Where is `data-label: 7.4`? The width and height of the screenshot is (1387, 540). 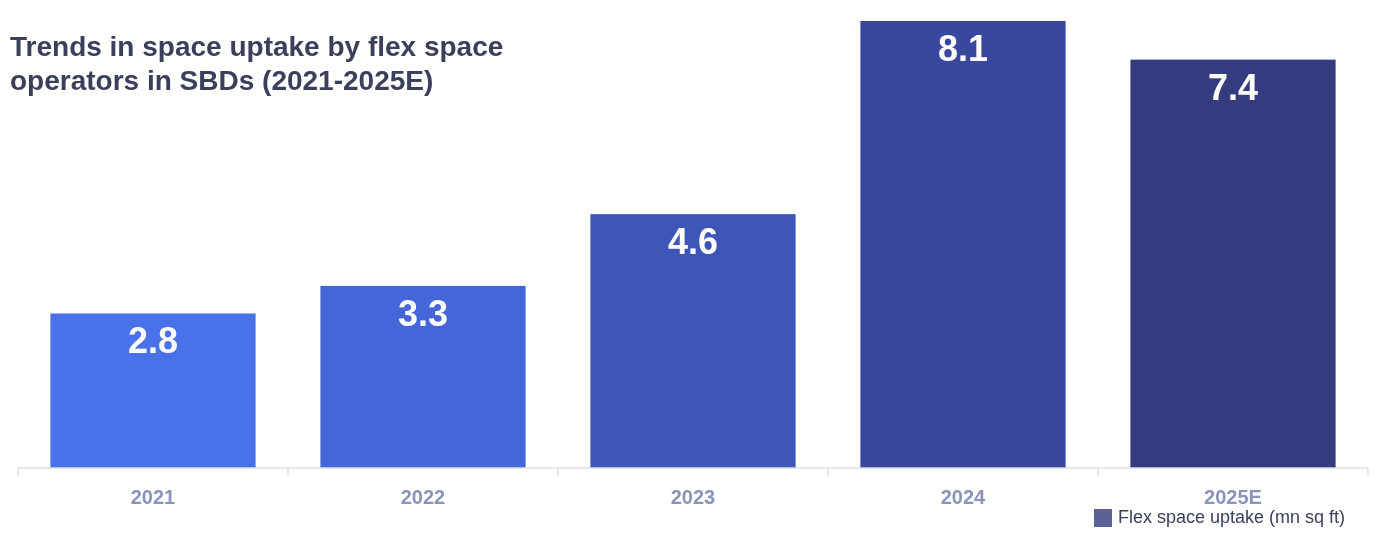
data-label: 7.4 is located at coordinates (1233, 87).